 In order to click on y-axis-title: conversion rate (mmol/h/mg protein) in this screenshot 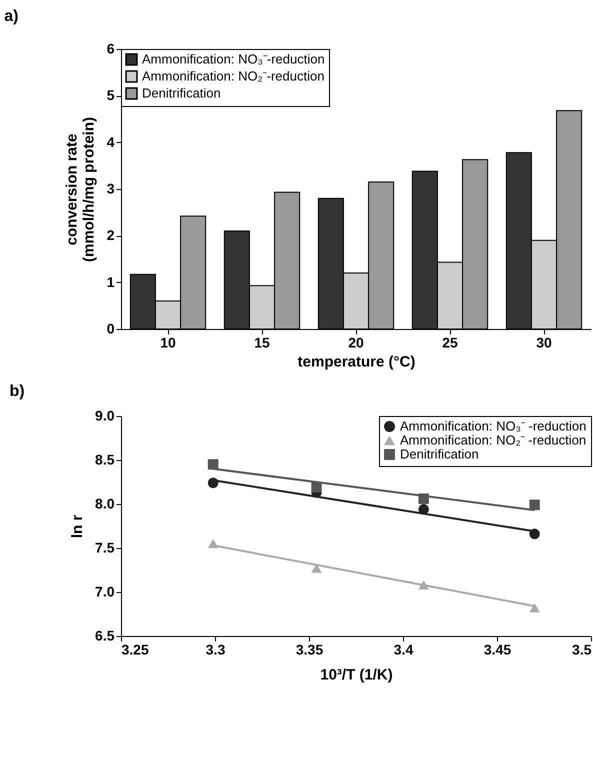, I will do `click(81, 189)`.